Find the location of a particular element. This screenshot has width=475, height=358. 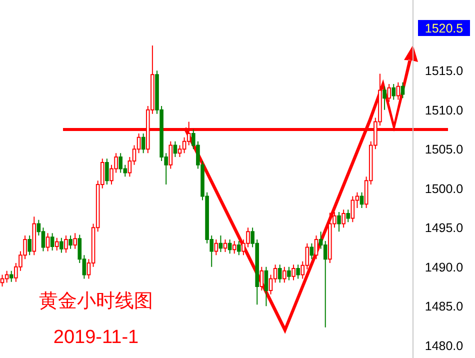

y-tick-label: 1495.0 is located at coordinates (444, 228).